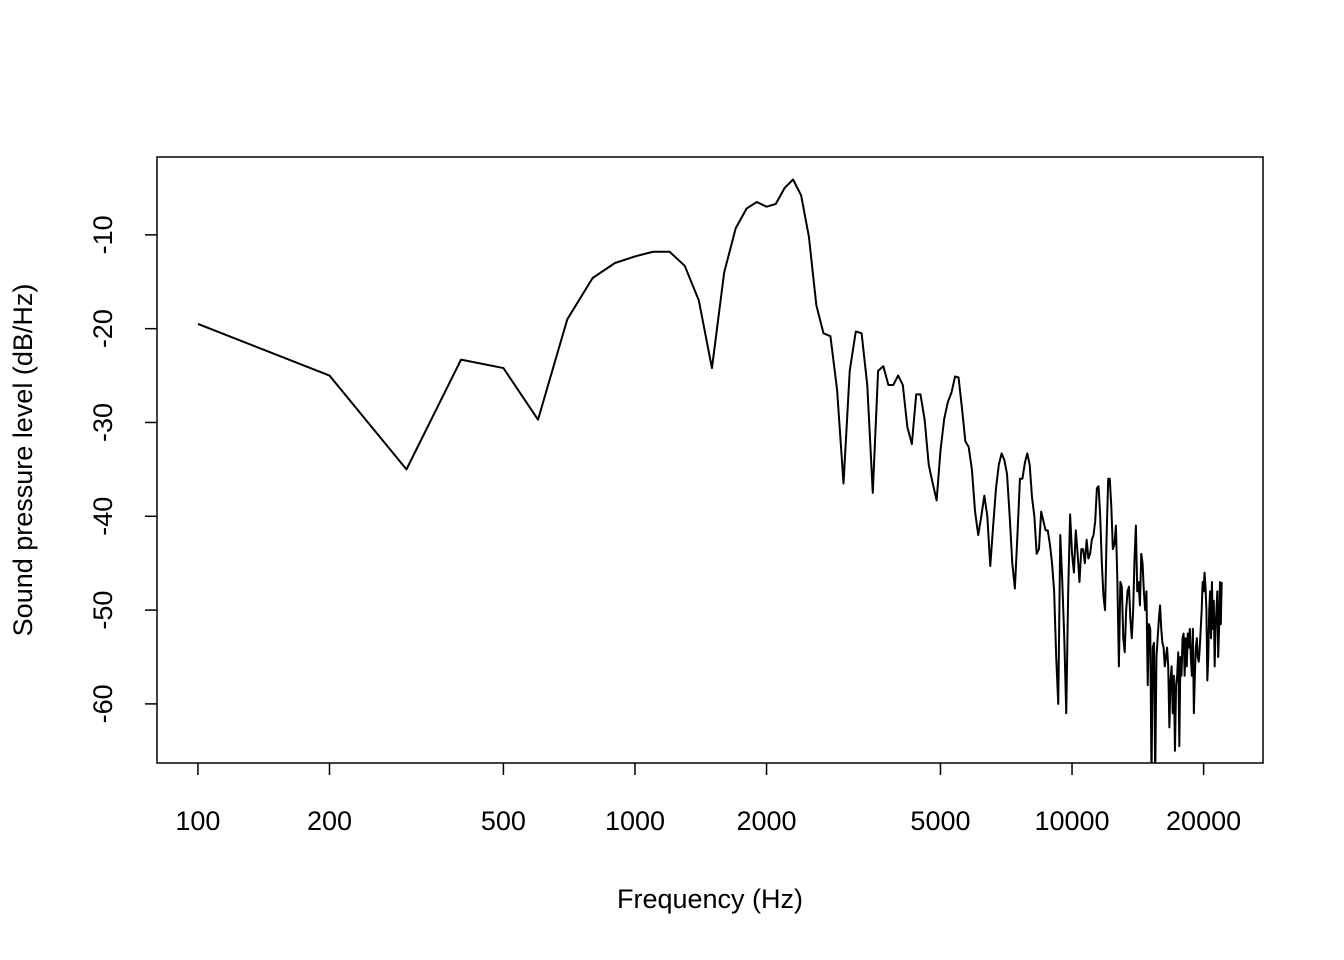 The image size is (1344, 960). Describe the element at coordinates (103, 703) in the screenshot. I see `y-tick-label: -60` at that location.